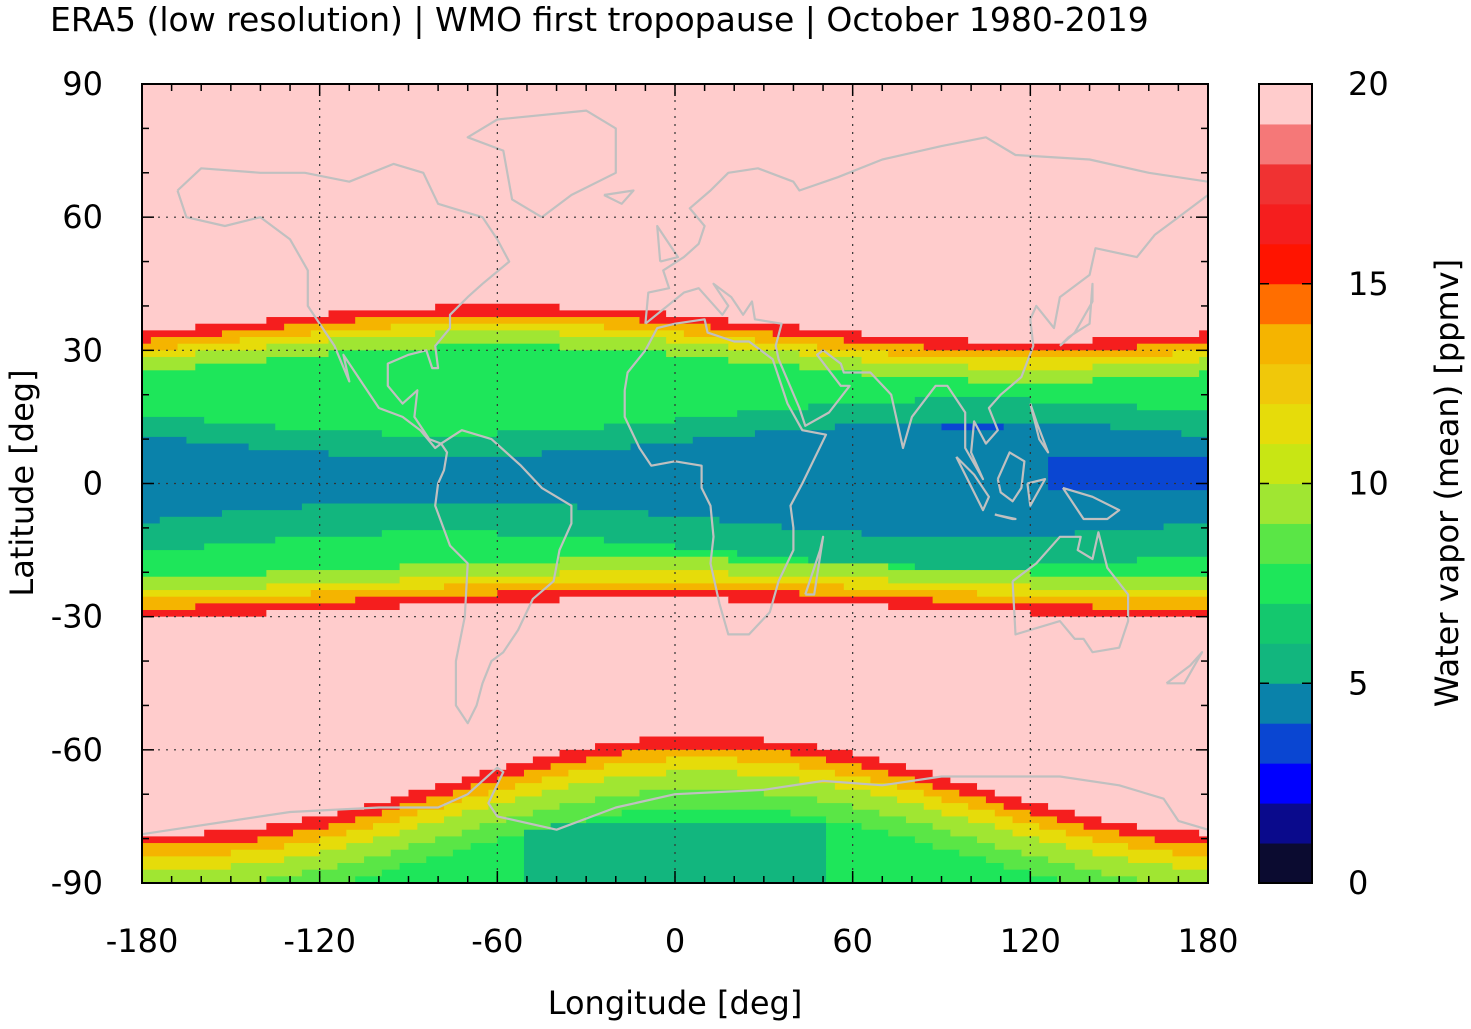 Image resolution: width=1471 pixels, height=1029 pixels. What do you see at coordinates (497, 941) in the screenshot?
I see `x-tick-label: -60` at bounding box center [497, 941].